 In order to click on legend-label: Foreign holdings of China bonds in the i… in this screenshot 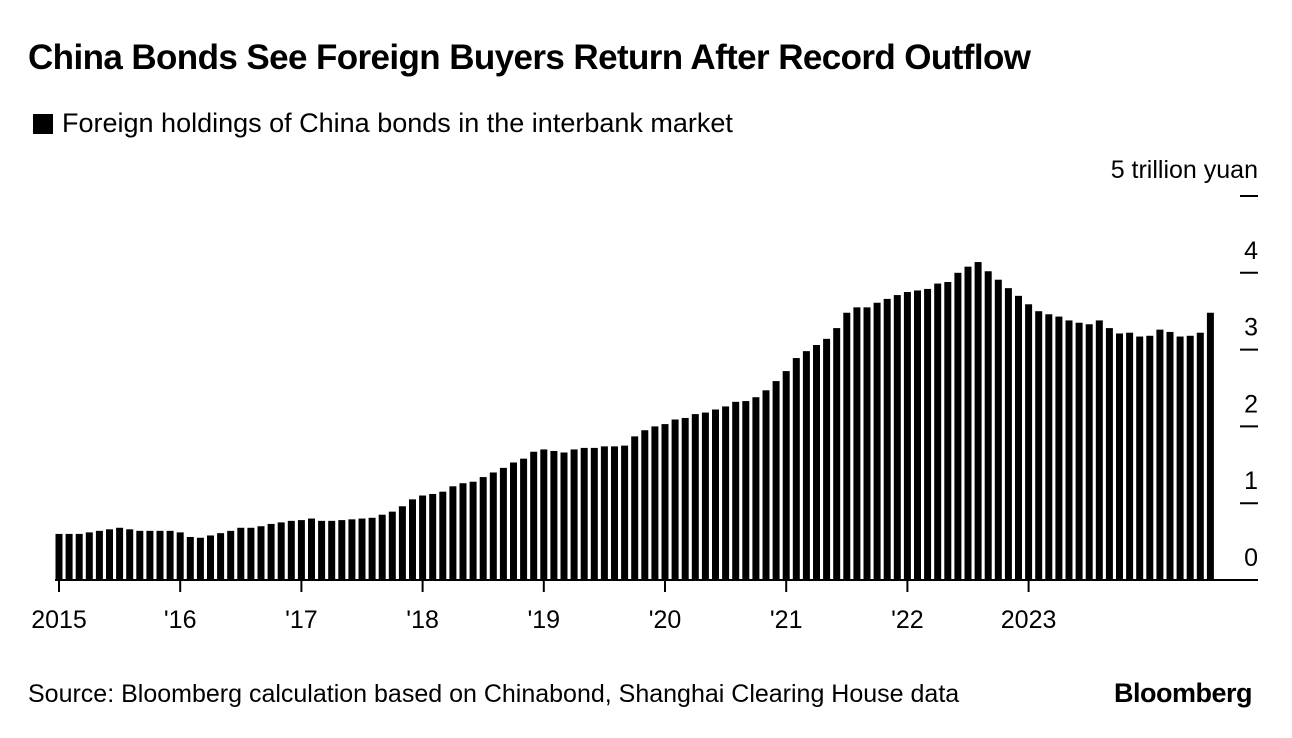, I will do `click(397, 123)`.